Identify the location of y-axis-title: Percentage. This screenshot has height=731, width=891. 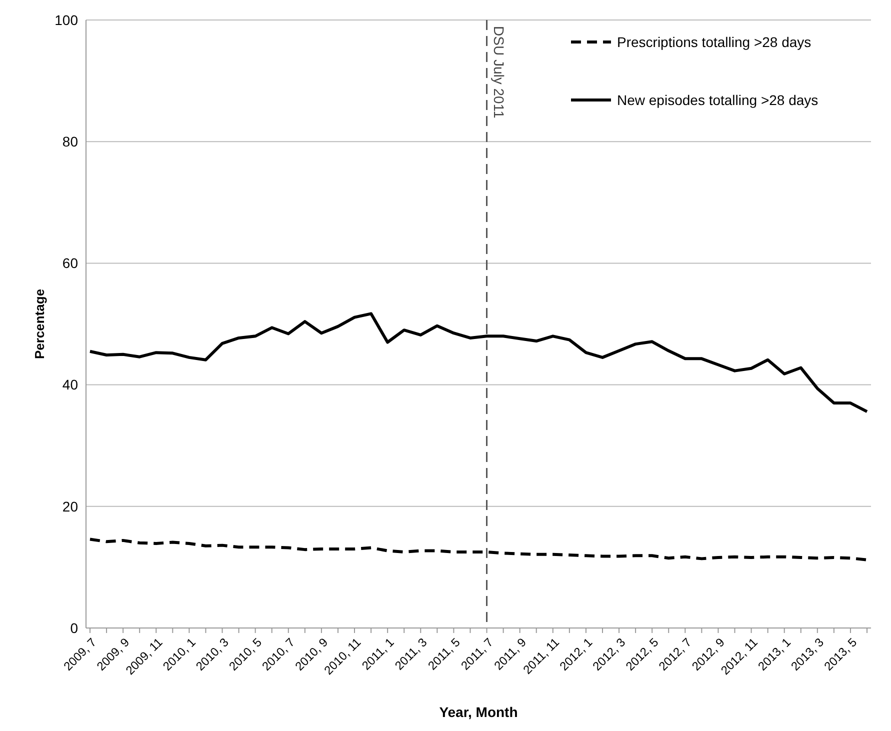
(39, 324).